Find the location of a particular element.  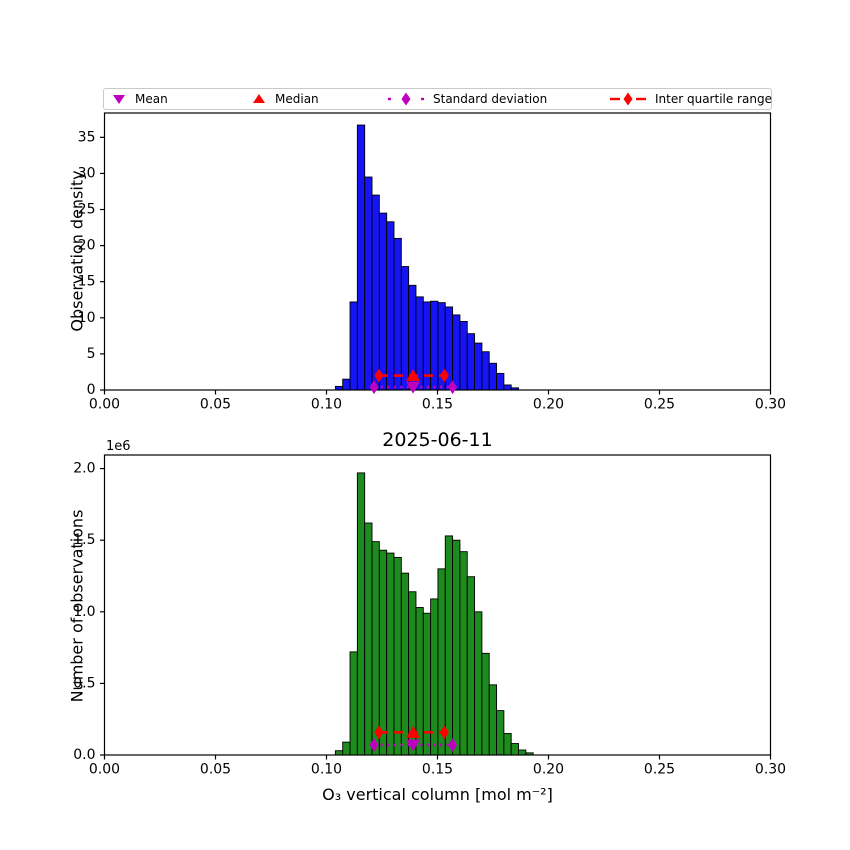

median-triangle-up-icon is located at coordinates (259, 98).